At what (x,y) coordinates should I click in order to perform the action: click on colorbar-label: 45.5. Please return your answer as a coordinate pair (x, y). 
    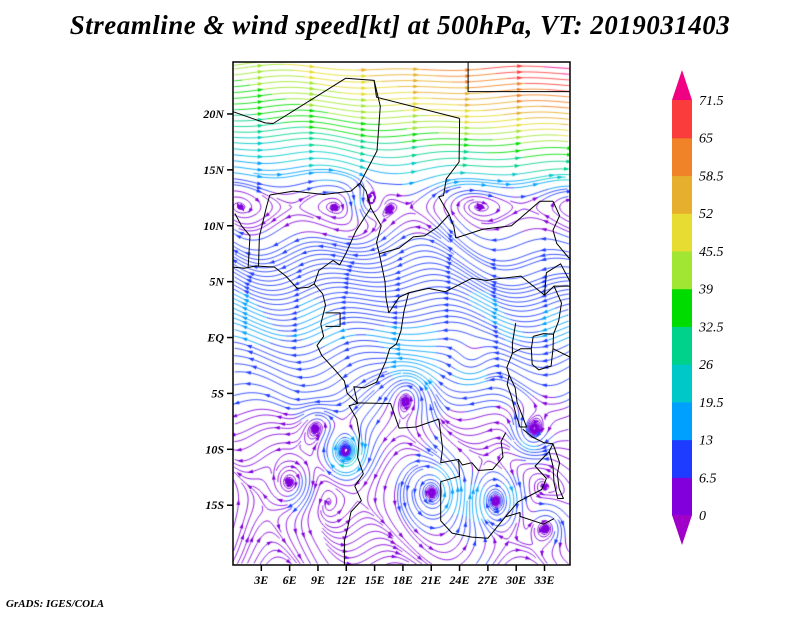
    Looking at the image, I should click on (711, 252).